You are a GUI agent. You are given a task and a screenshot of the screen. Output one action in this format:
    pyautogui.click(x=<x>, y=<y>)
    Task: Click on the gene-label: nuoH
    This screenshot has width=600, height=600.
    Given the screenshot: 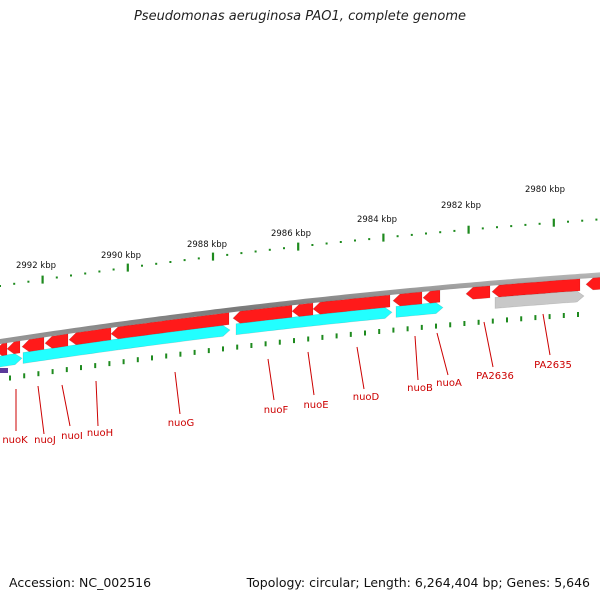 What is the action you would take?
    pyautogui.click(x=100, y=433)
    